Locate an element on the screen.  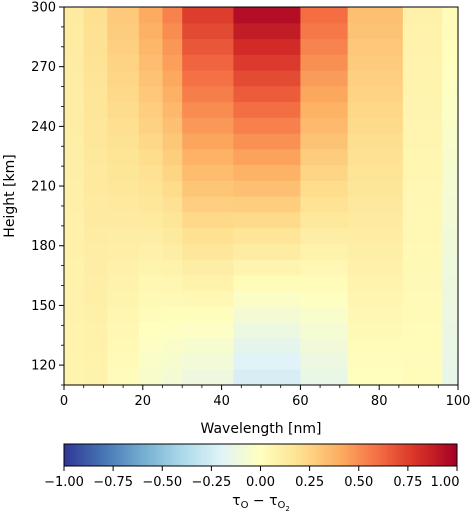
colorbar-label-sub2: O is located at coordinates (282, 505).